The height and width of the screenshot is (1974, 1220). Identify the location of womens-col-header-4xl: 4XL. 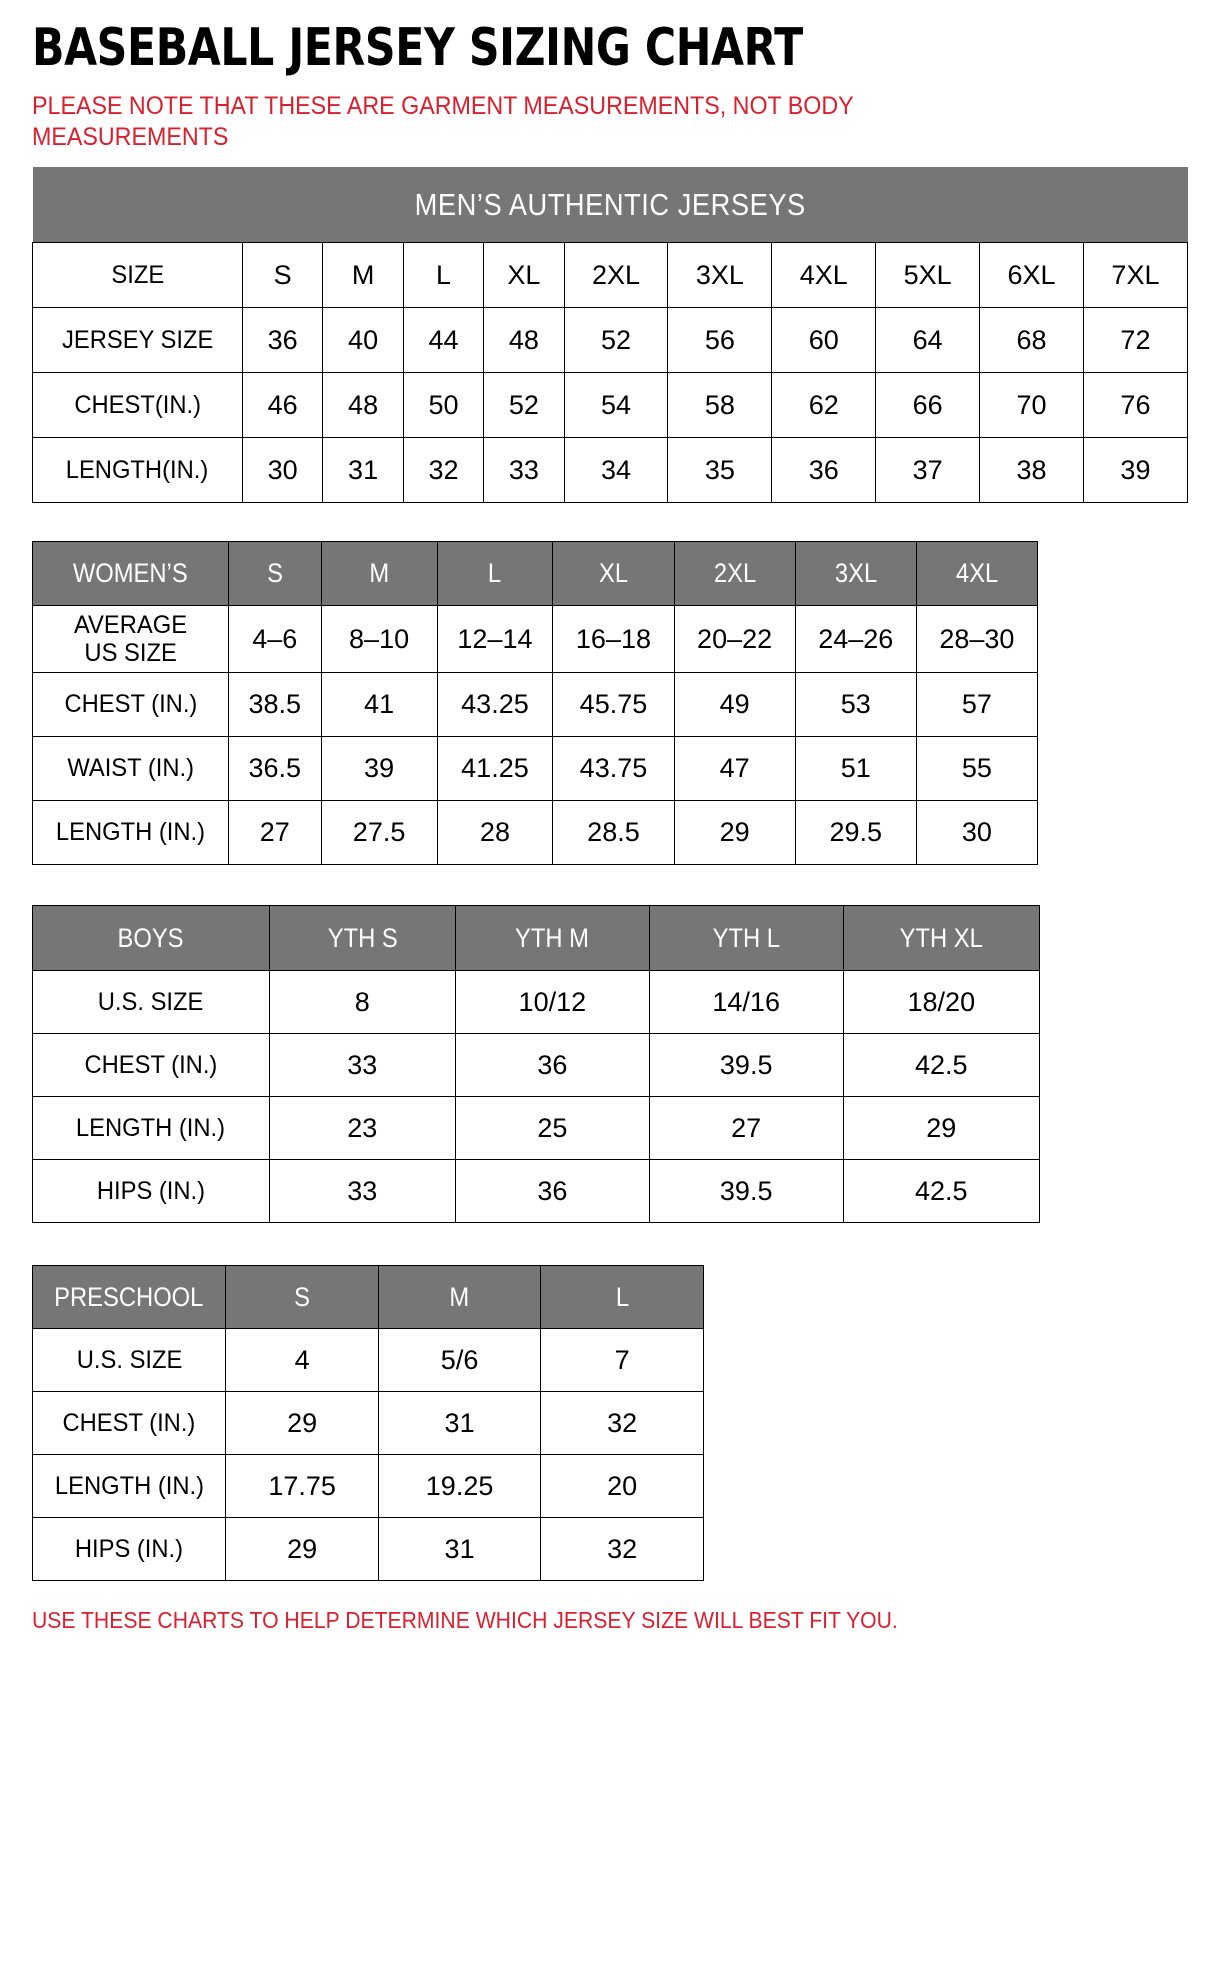
(977, 573).